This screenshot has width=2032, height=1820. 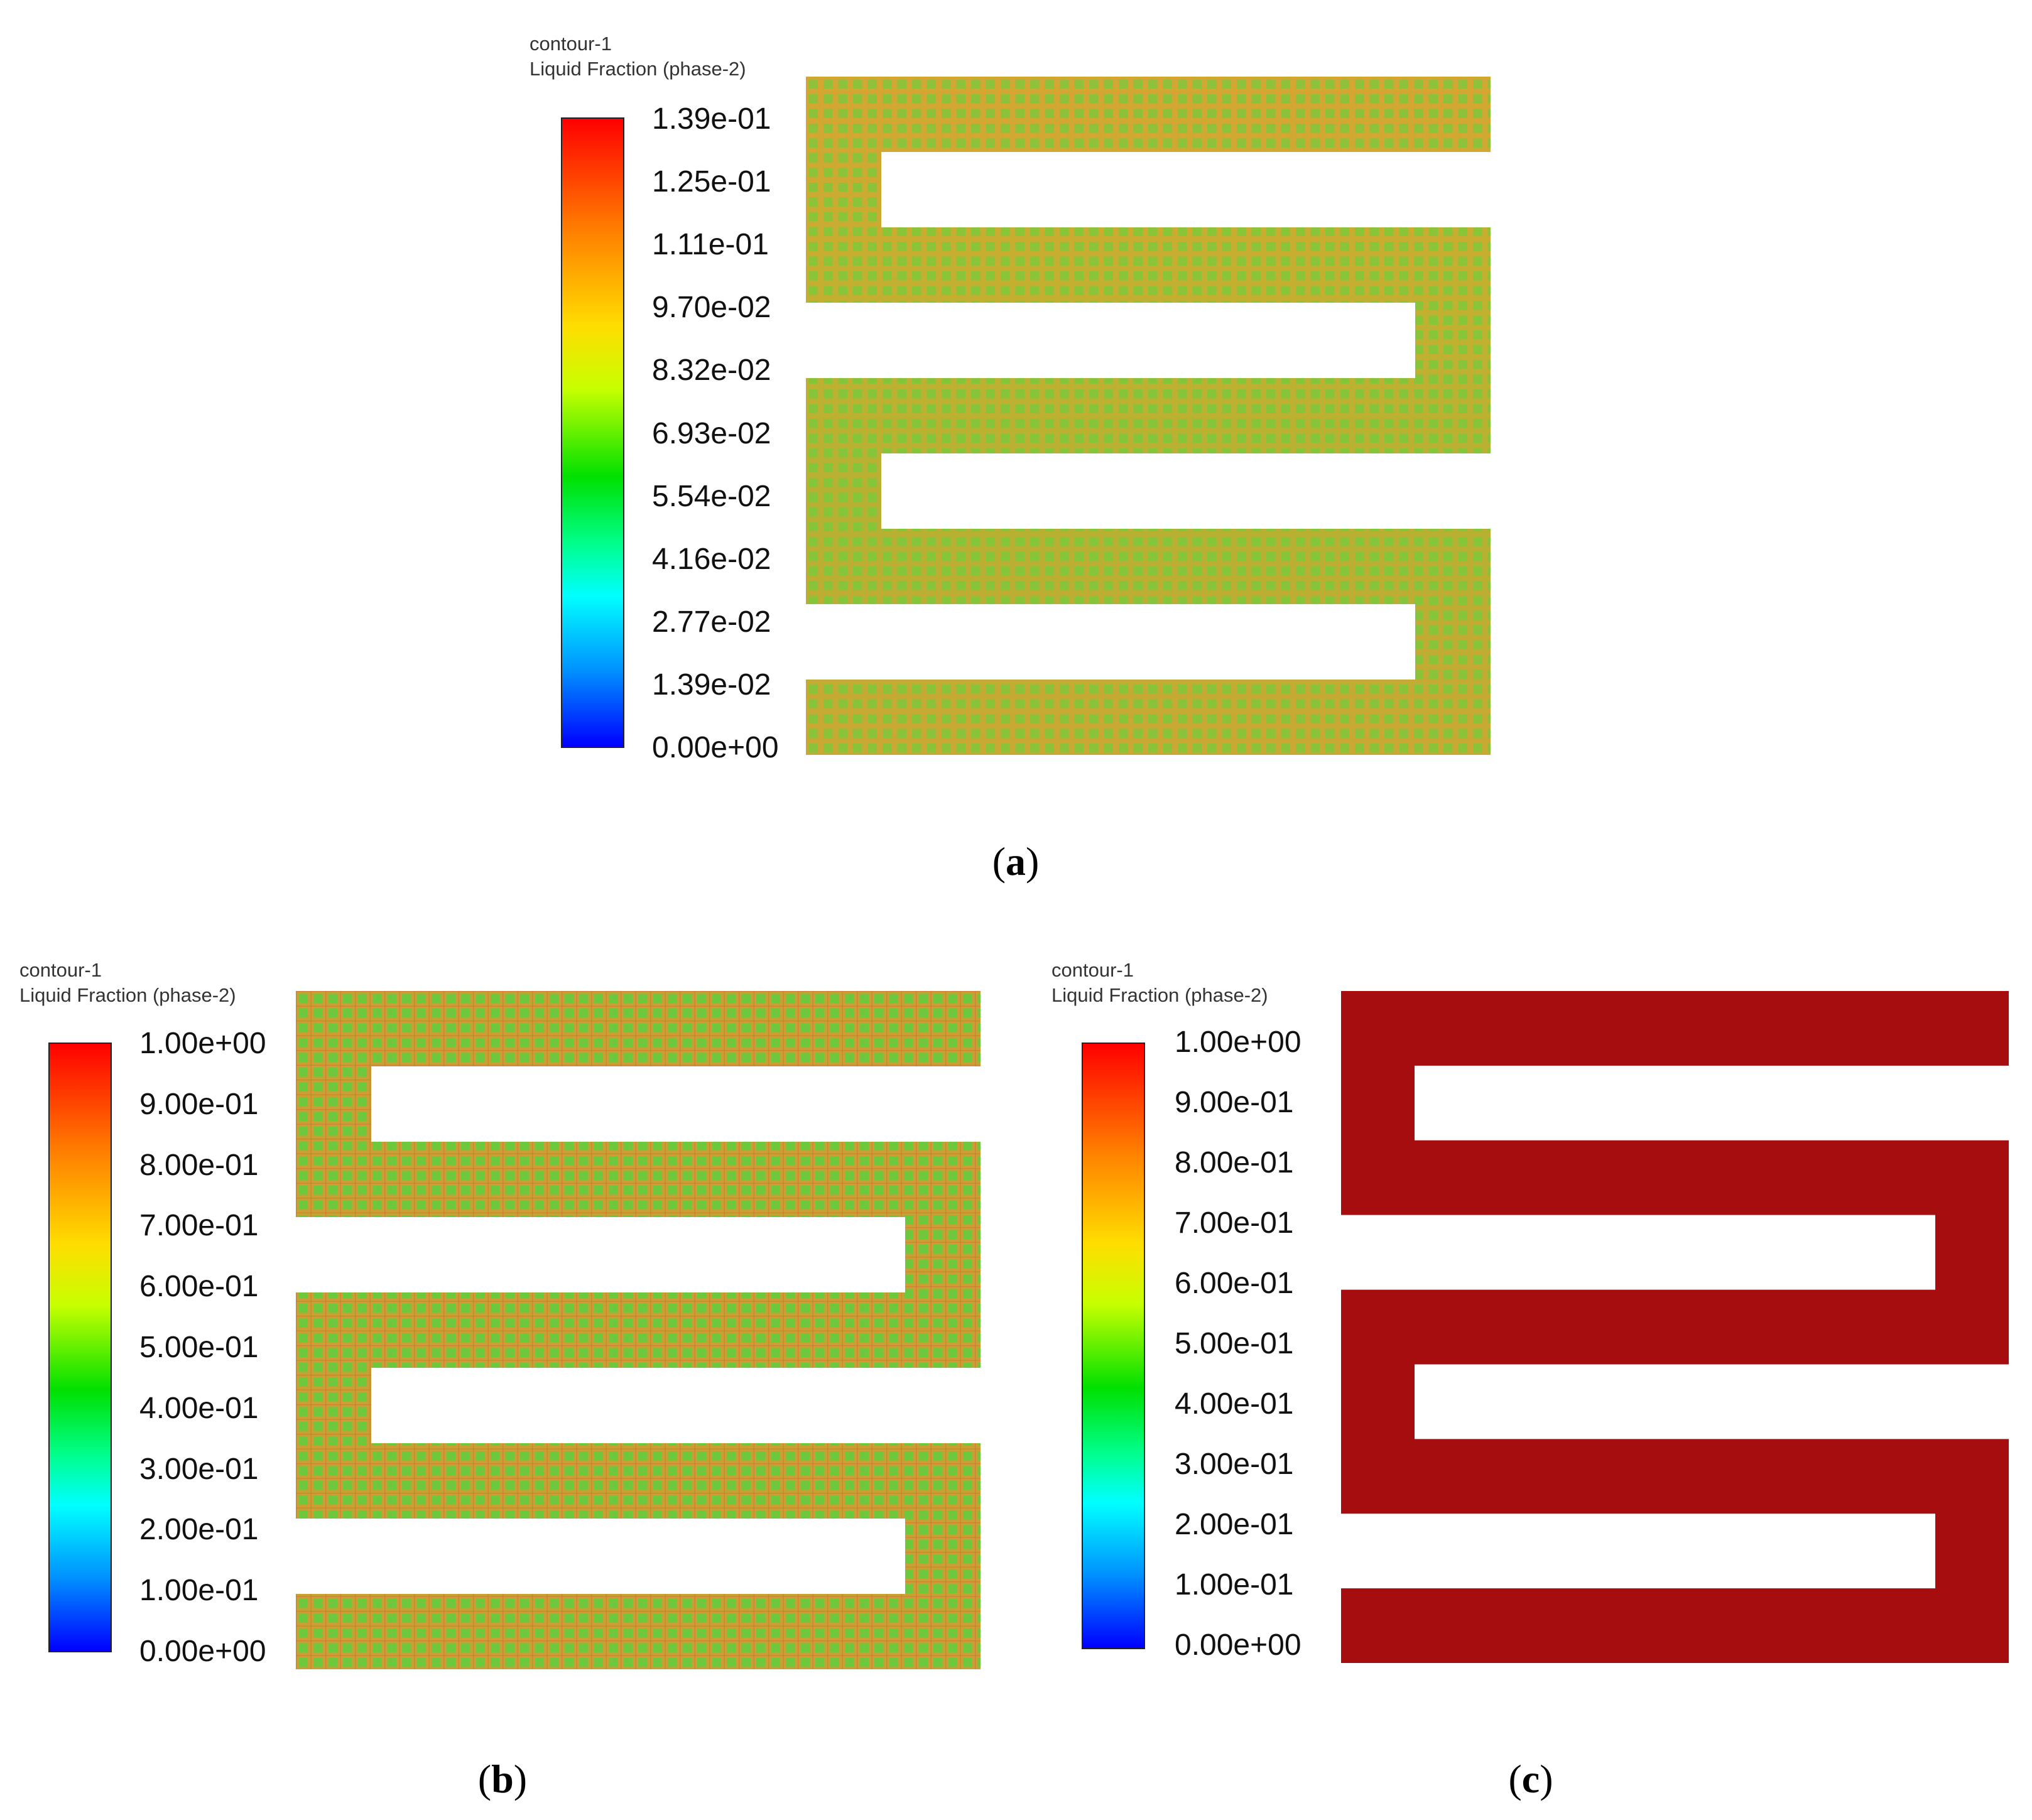 What do you see at coordinates (711, 308) in the screenshot?
I see `colorbar-tick-label: 9.70e-02` at bounding box center [711, 308].